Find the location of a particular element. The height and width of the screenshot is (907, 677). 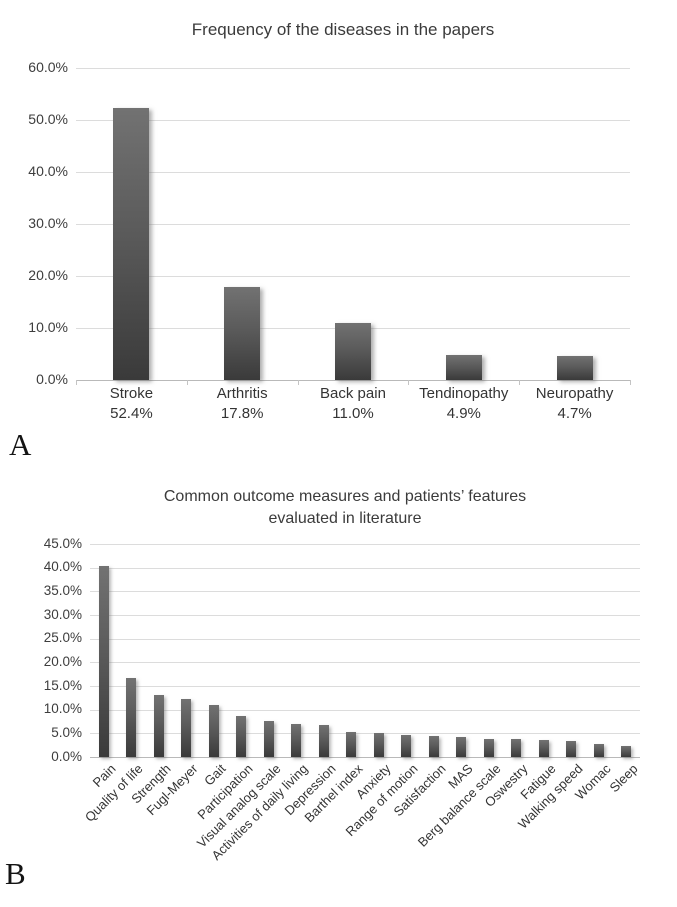

category-name: Neuropathy is located at coordinates (574, 393).